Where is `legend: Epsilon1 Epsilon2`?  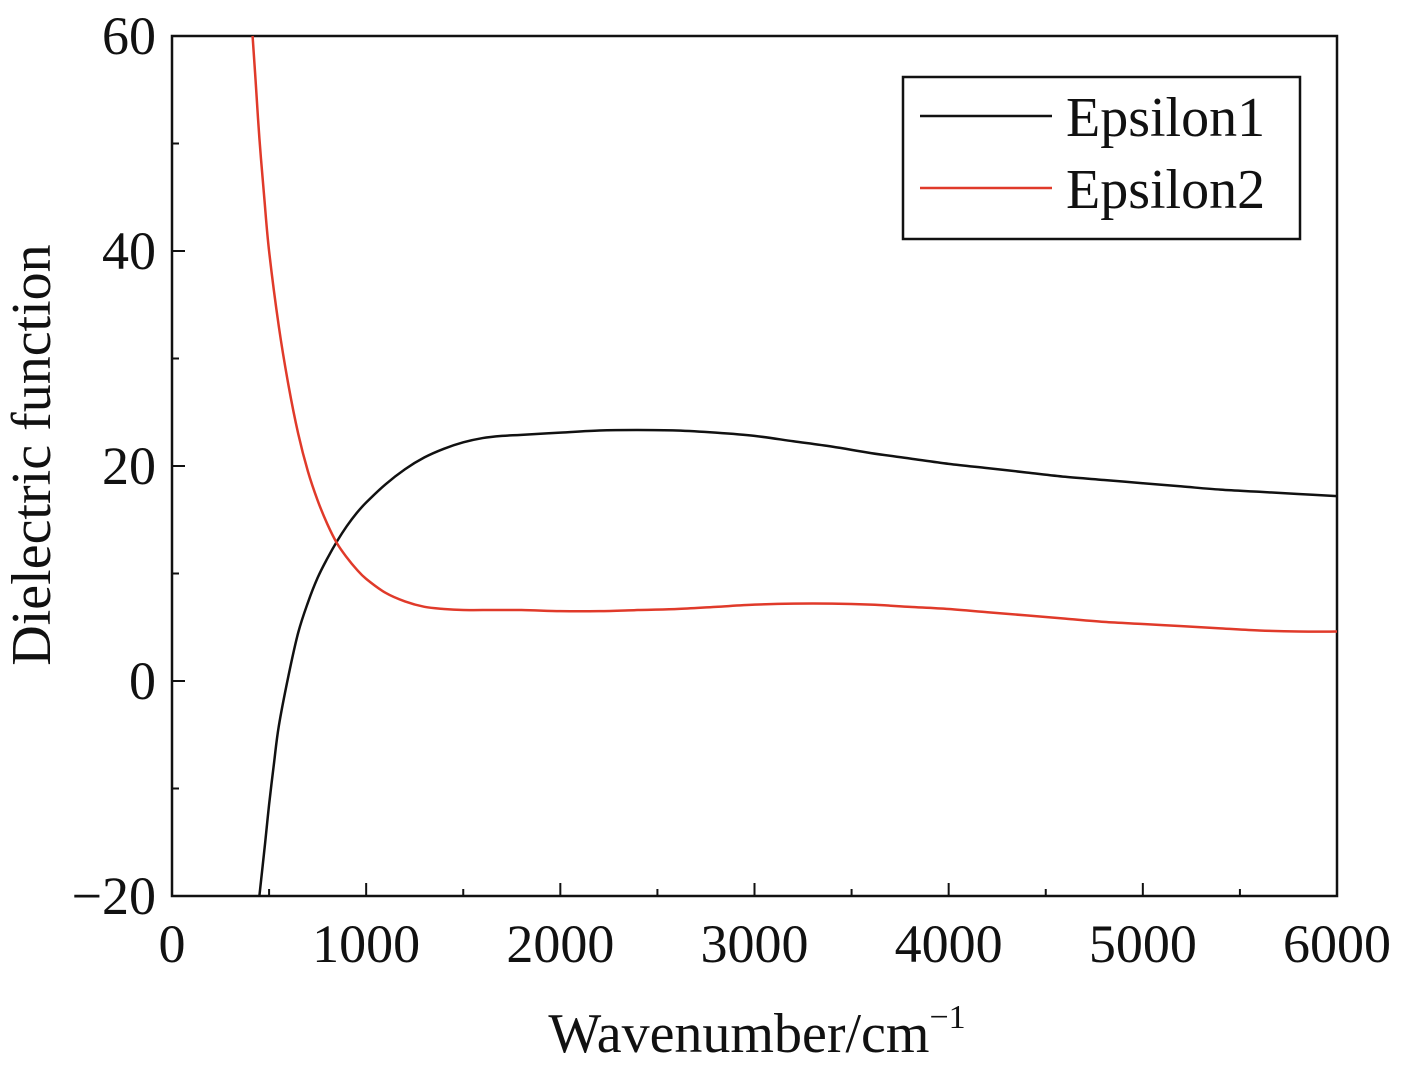
legend: Epsilon1 Epsilon2 is located at coordinates (1101, 158).